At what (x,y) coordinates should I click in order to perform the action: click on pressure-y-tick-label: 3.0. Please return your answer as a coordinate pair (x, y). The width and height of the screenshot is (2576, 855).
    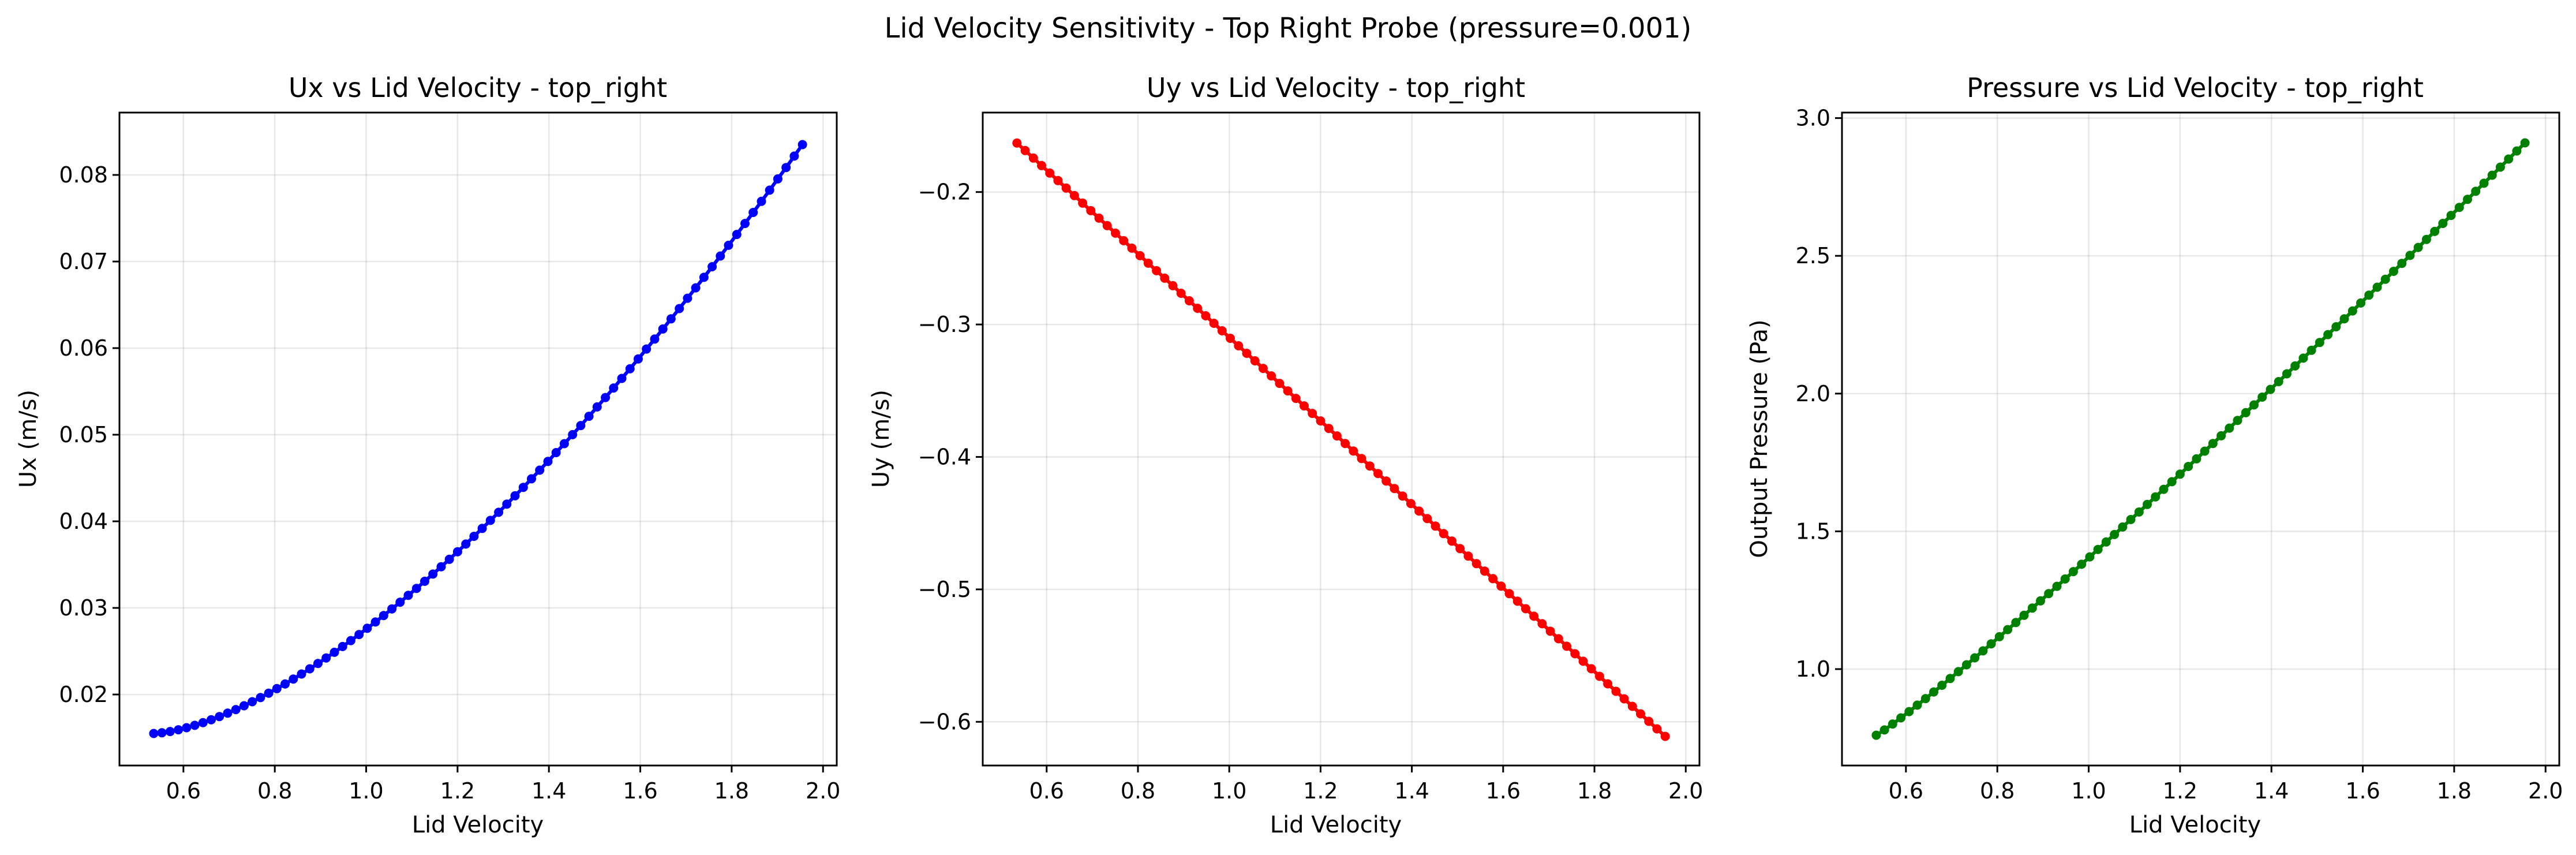
    Looking at the image, I should click on (1813, 119).